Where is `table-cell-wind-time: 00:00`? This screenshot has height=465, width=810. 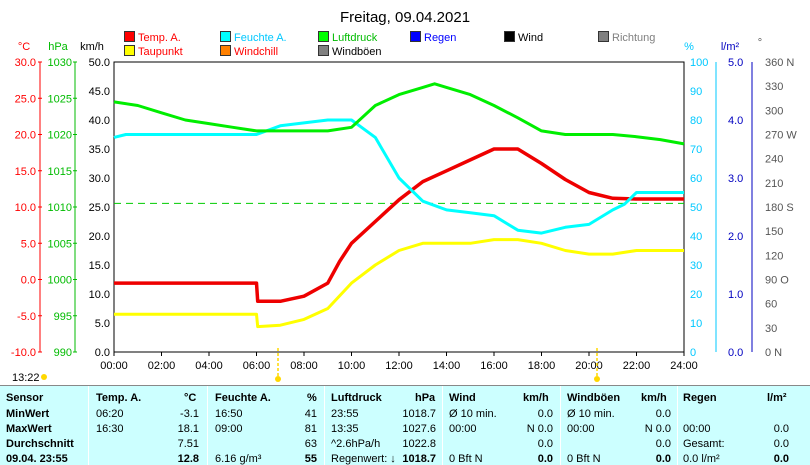 table-cell-wind-time: 00:00 is located at coordinates (463, 429).